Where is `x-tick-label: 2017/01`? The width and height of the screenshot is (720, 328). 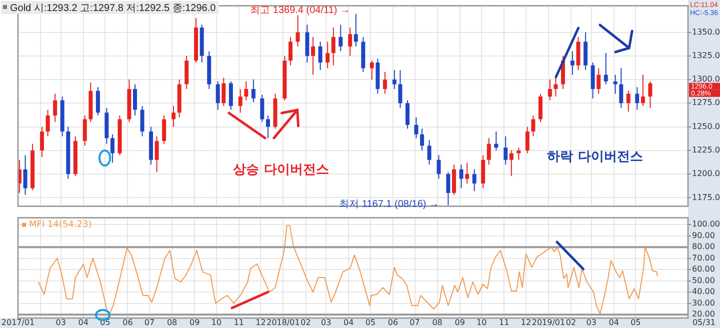
x-tick-label: 2017/01 is located at coordinates (18, 322).